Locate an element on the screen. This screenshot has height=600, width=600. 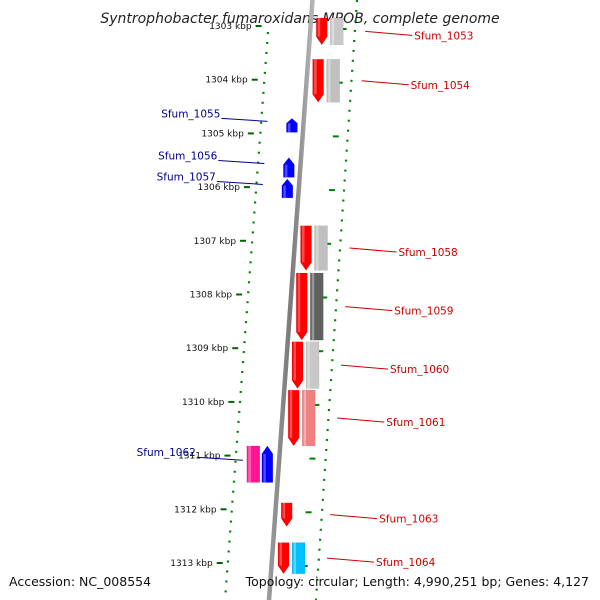
gene-label: Sfum_1054 is located at coordinates (441, 86).